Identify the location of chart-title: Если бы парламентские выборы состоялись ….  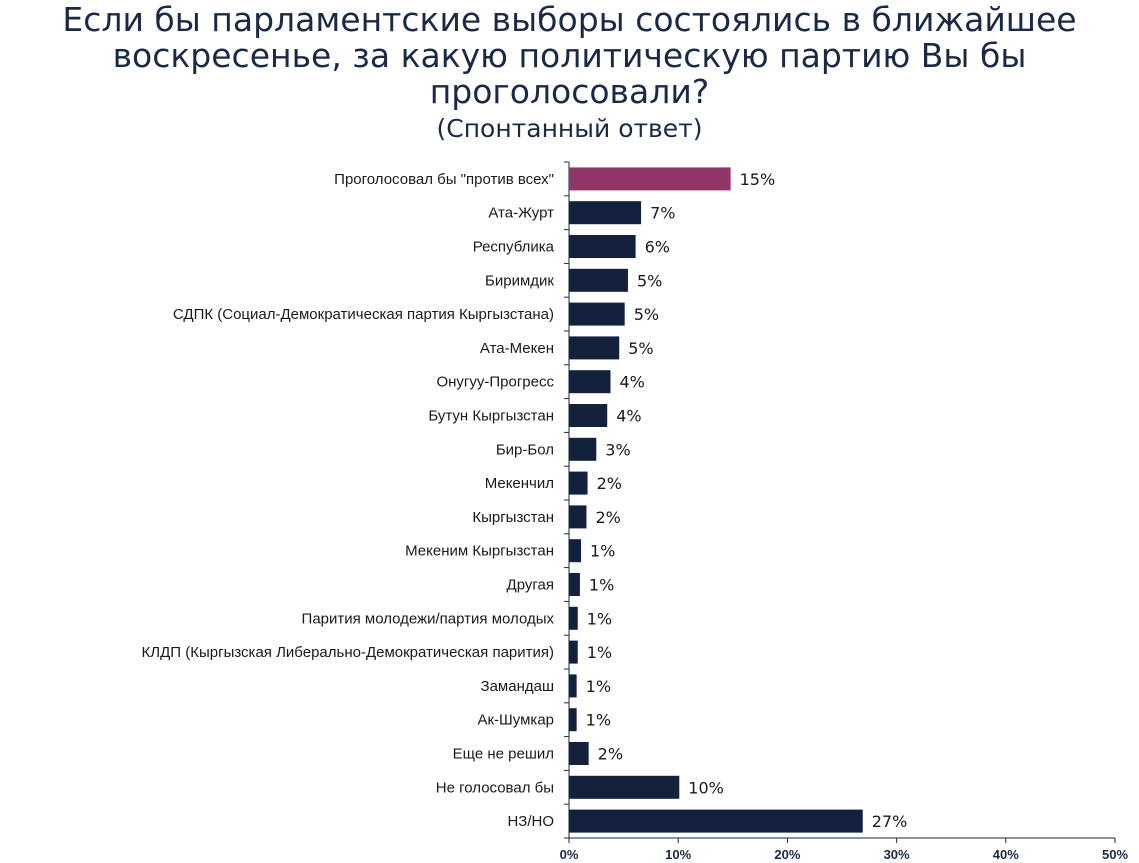
(569, 55).